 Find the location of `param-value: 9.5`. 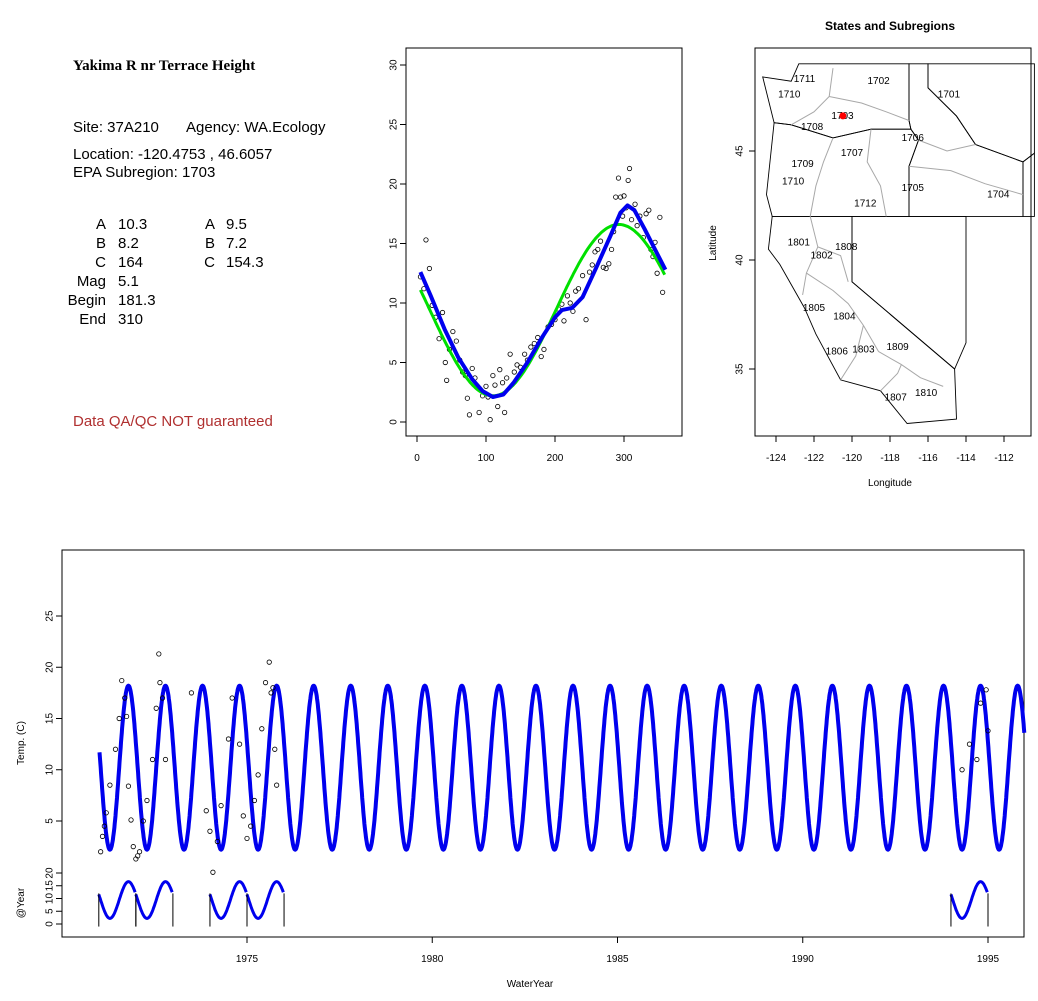

param-value: 9.5 is located at coordinates (236, 224).